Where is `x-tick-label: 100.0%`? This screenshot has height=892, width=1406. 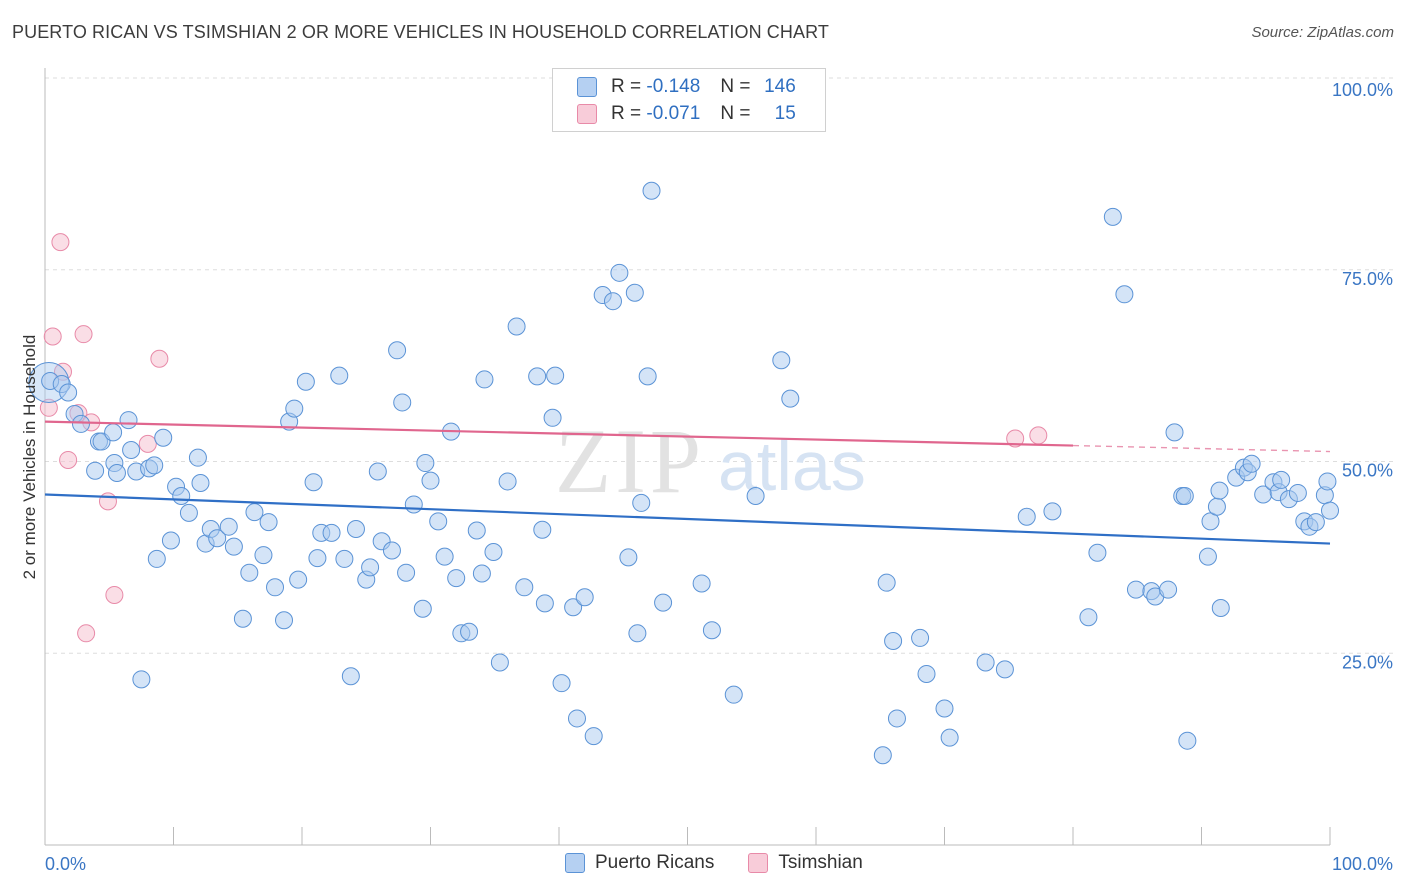
x-tick-label: 100.0% is located at coordinates (1362, 864).